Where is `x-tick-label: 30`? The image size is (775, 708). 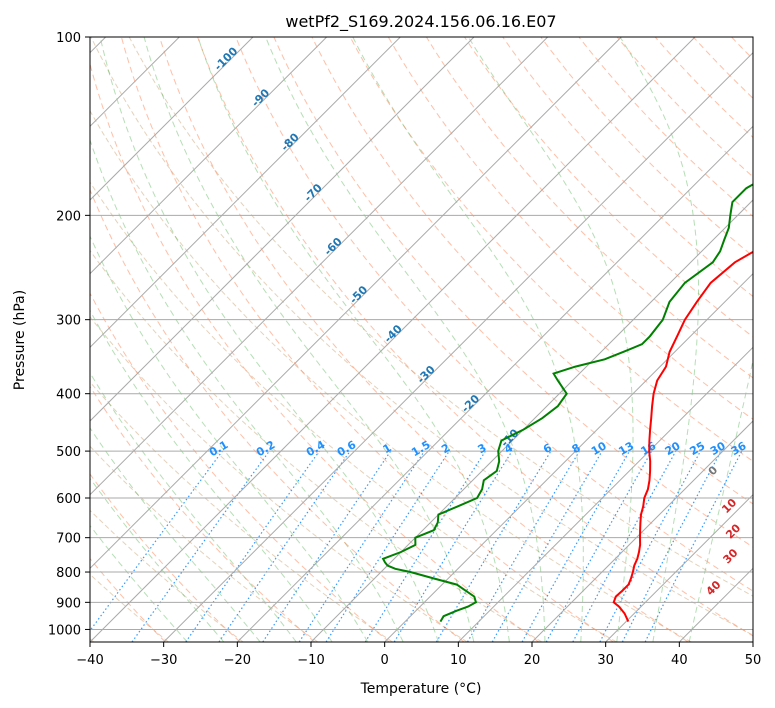 x-tick-label: 30 is located at coordinates (605, 660).